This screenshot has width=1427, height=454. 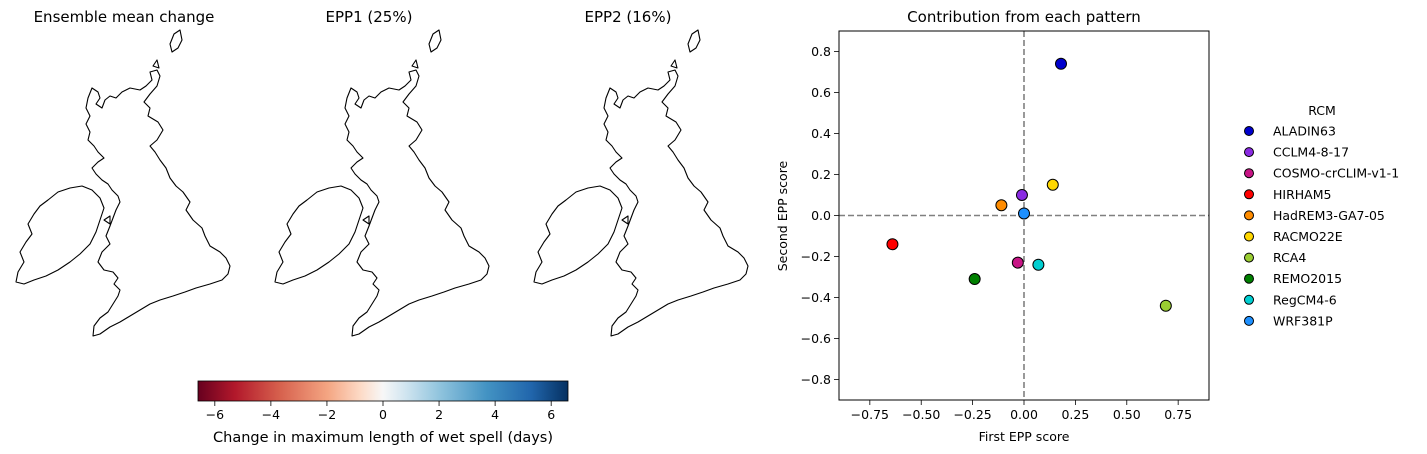 What do you see at coordinates (821, 51) in the screenshot?
I see `y-tick-label: 0.8` at bounding box center [821, 51].